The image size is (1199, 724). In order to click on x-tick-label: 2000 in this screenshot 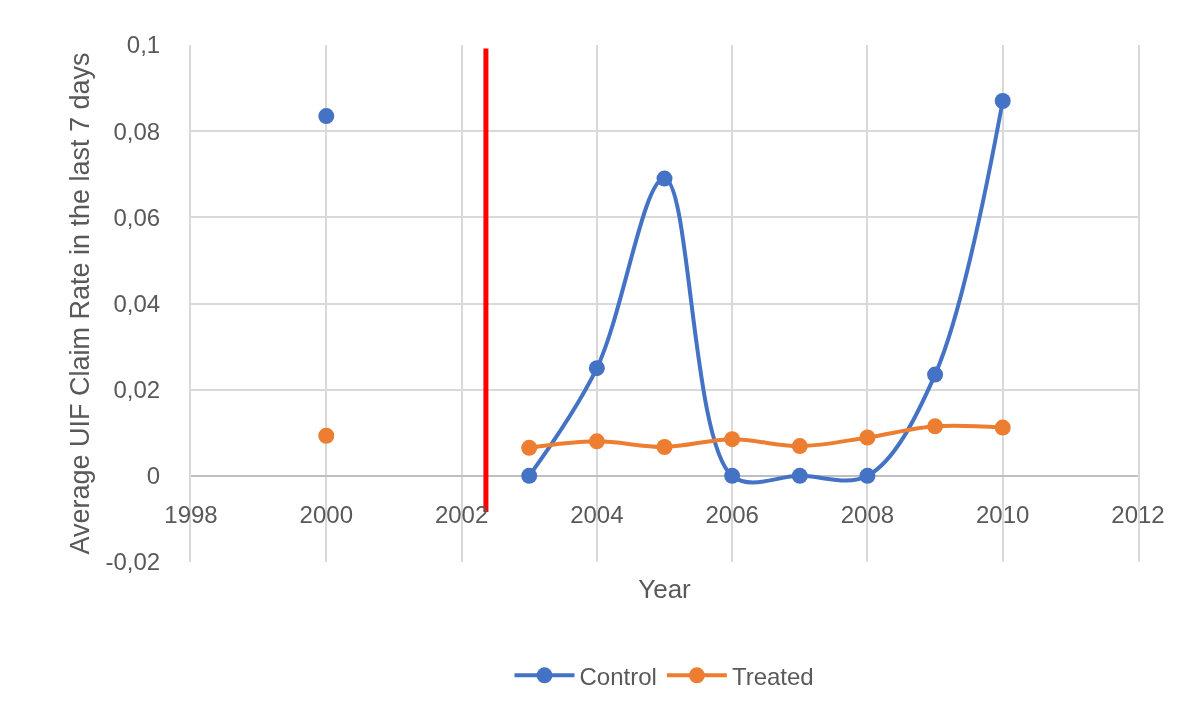, I will do `click(326, 514)`.